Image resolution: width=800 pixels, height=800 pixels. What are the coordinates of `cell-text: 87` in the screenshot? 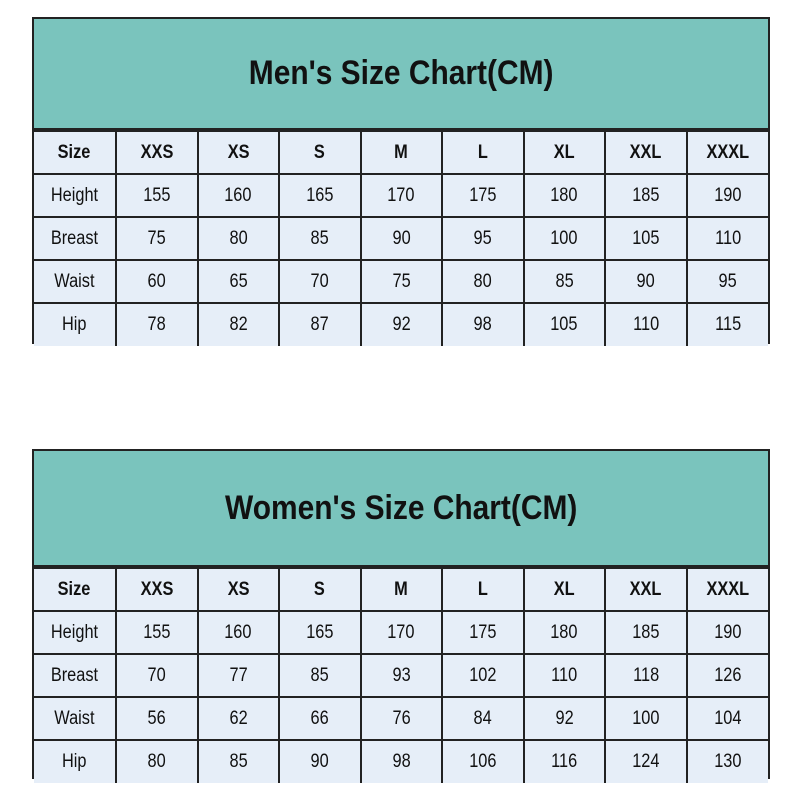 It's located at (319, 324).